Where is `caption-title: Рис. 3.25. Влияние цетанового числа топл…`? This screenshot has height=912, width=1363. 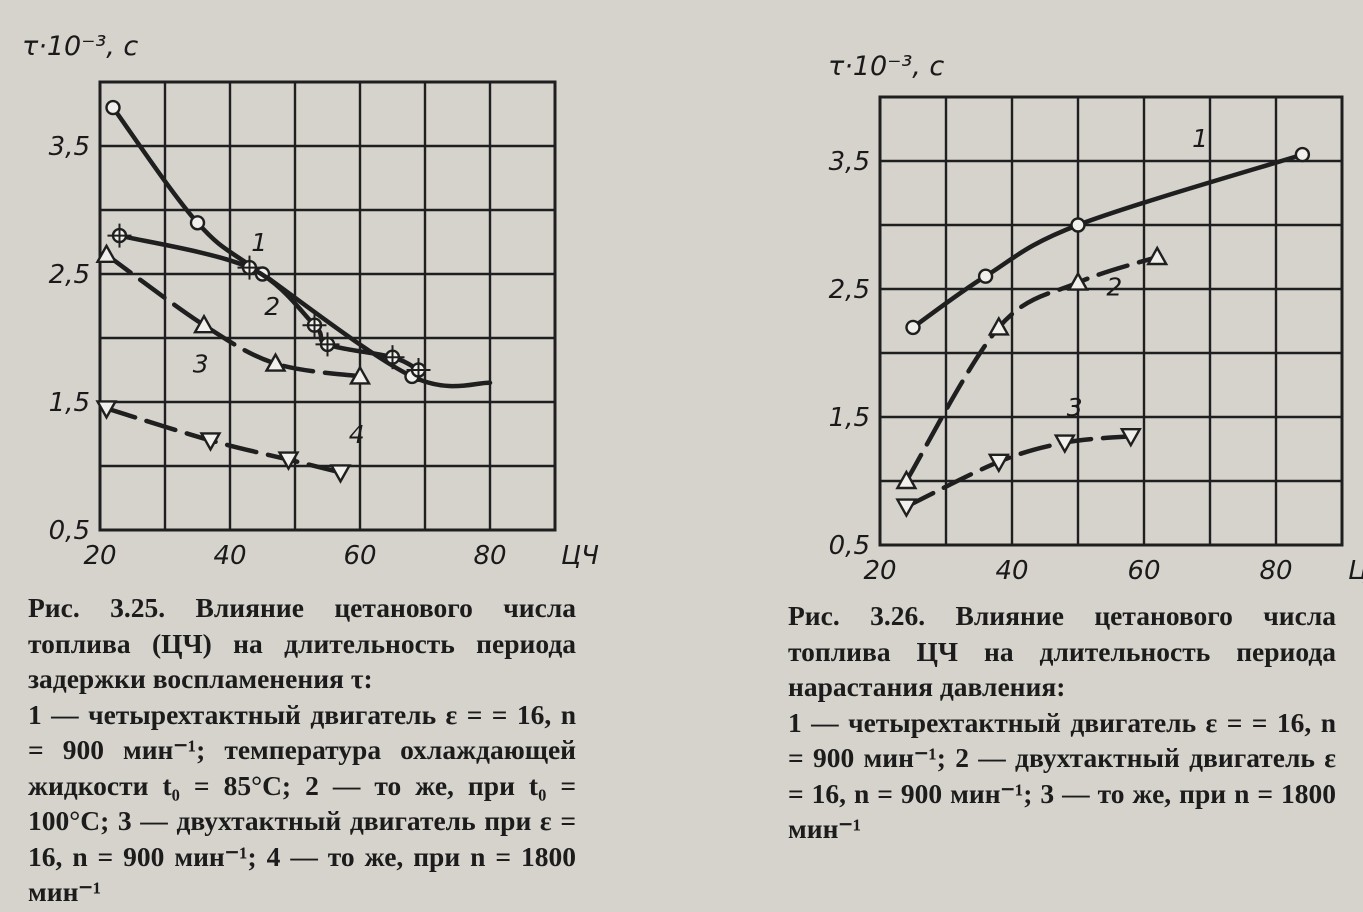 caption-title: Рис. 3.25. Влияние цетанового числа топл… is located at coordinates (302, 643).